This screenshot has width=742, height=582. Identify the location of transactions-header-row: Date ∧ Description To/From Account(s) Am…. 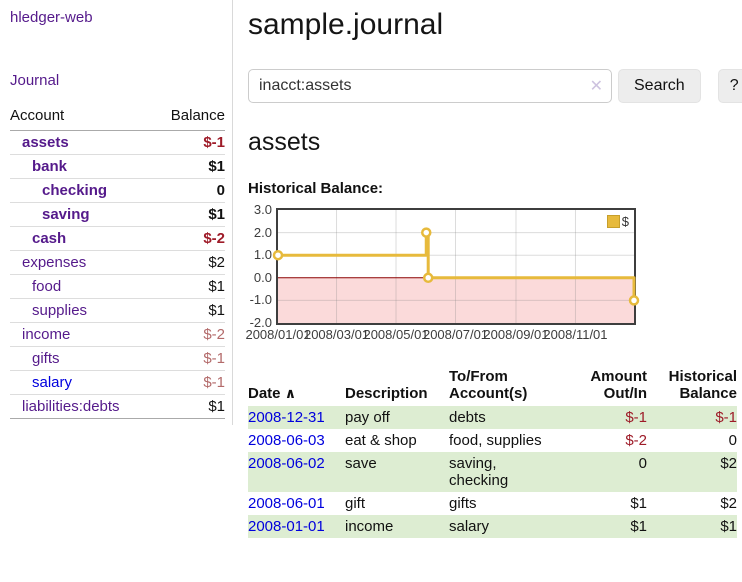
(492, 386).